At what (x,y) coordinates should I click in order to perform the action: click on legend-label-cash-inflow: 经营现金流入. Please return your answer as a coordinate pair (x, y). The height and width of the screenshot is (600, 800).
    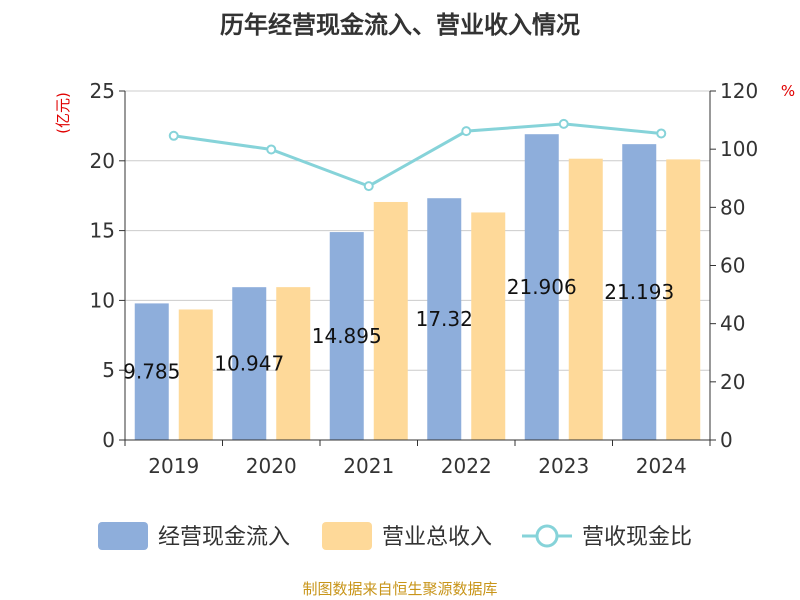
    Looking at the image, I should click on (224, 537).